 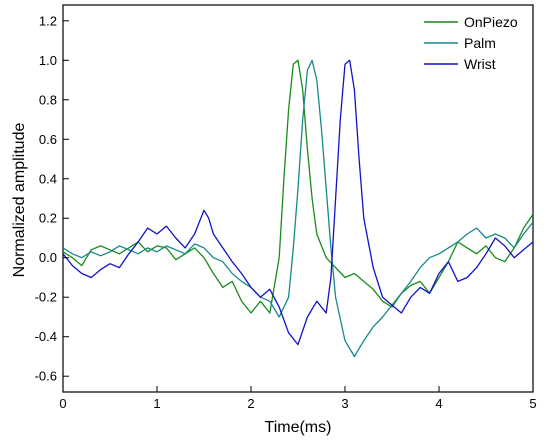 What do you see at coordinates (48, 178) in the screenshot?
I see `y-tick-label: 0.4` at bounding box center [48, 178].